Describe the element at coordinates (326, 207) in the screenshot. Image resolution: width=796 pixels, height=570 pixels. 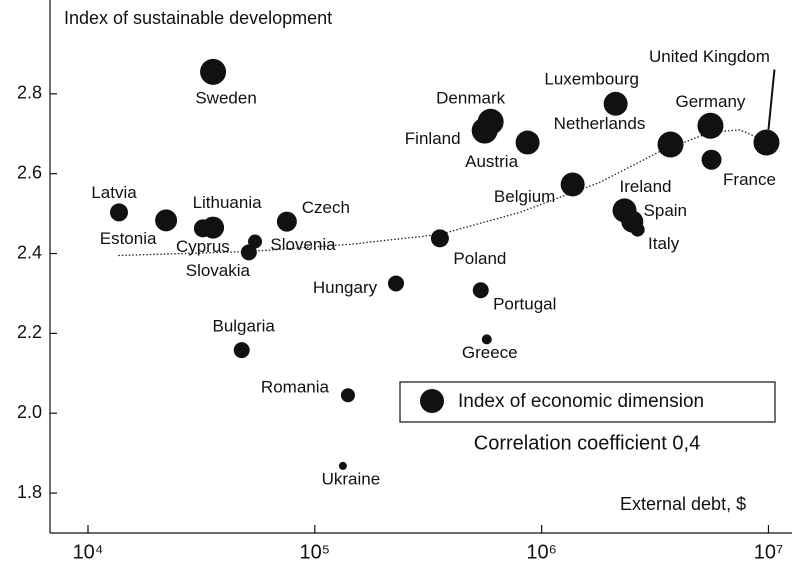
I see `point-label: Czech` at that location.